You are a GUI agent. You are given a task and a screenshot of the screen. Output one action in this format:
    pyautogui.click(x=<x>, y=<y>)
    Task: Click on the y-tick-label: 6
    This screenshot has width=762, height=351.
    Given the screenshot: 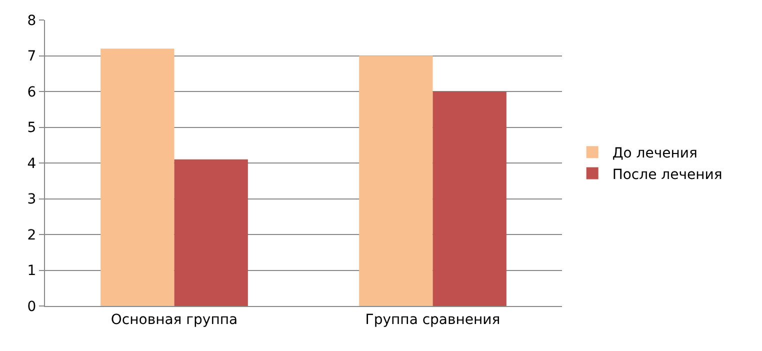 What is the action you would take?
    pyautogui.click(x=31, y=92)
    